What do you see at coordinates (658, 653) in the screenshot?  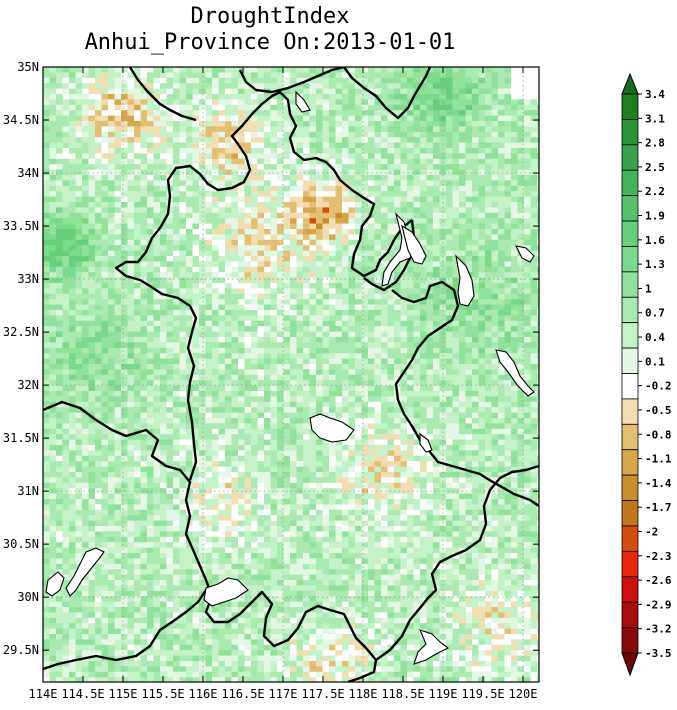 I see `colorbar-level-label: -3.5` at bounding box center [658, 653].